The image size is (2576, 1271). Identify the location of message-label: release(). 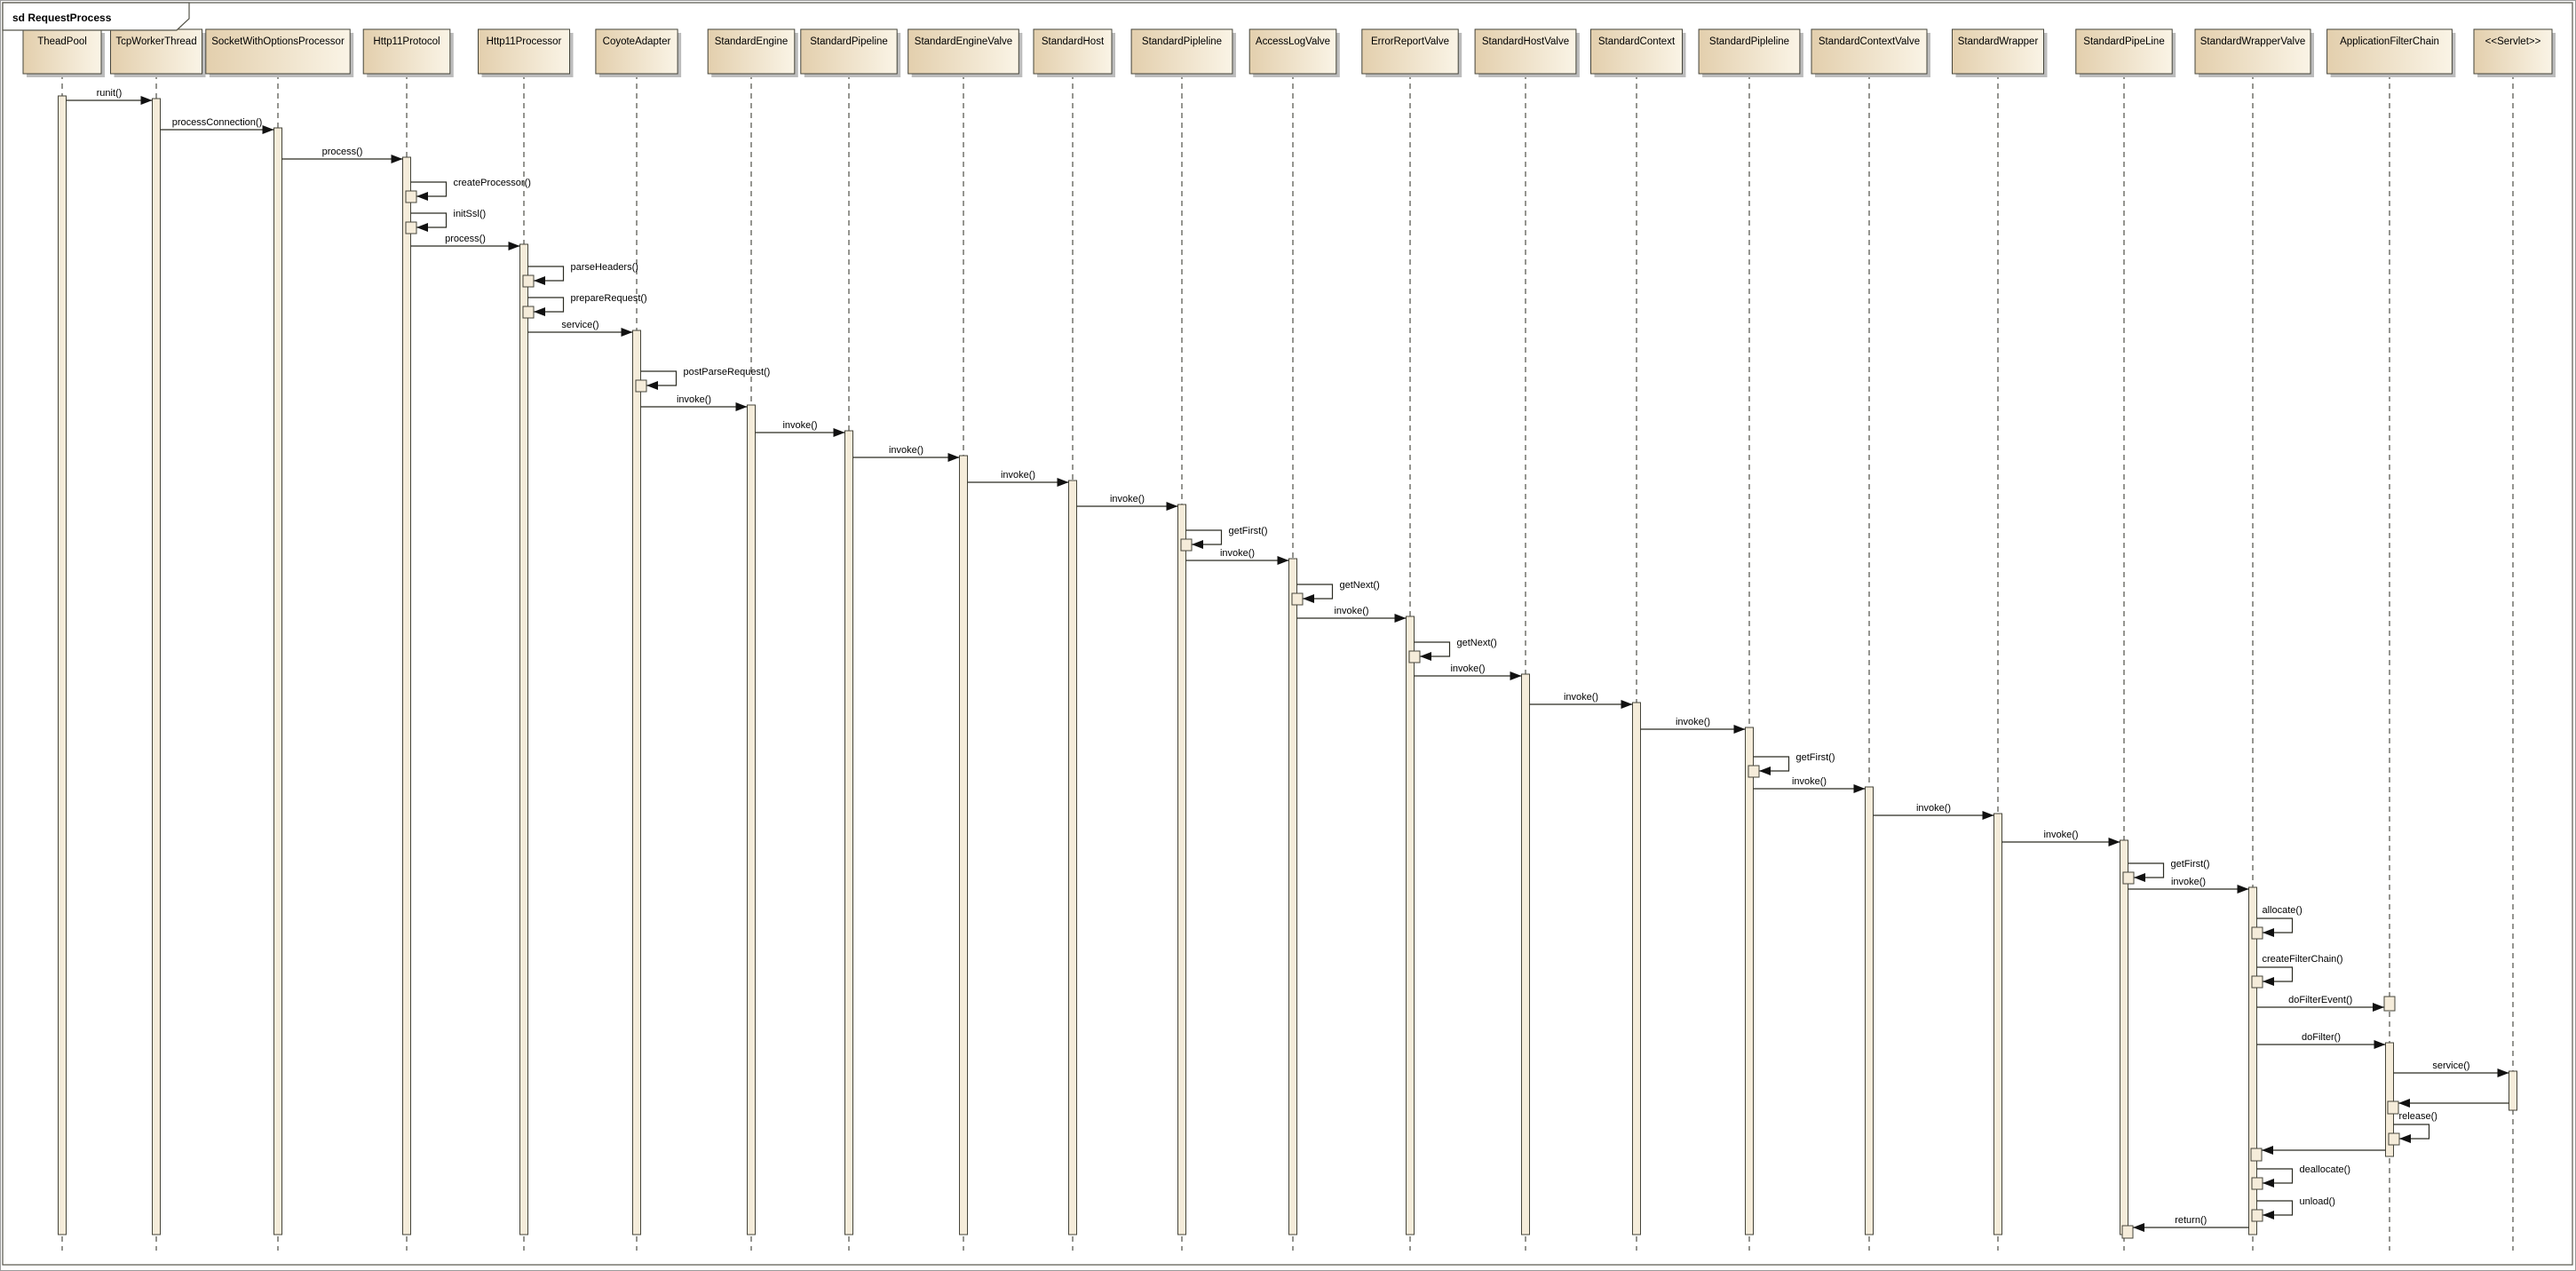
(2418, 1117).